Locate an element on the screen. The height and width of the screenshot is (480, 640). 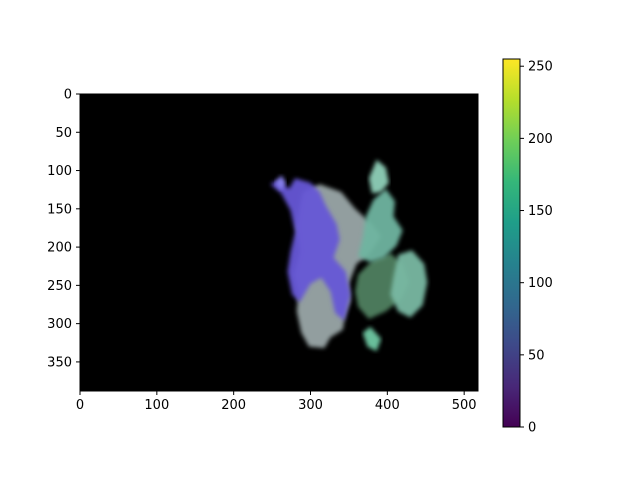
colorbar-gradient is located at coordinates (511, 243).